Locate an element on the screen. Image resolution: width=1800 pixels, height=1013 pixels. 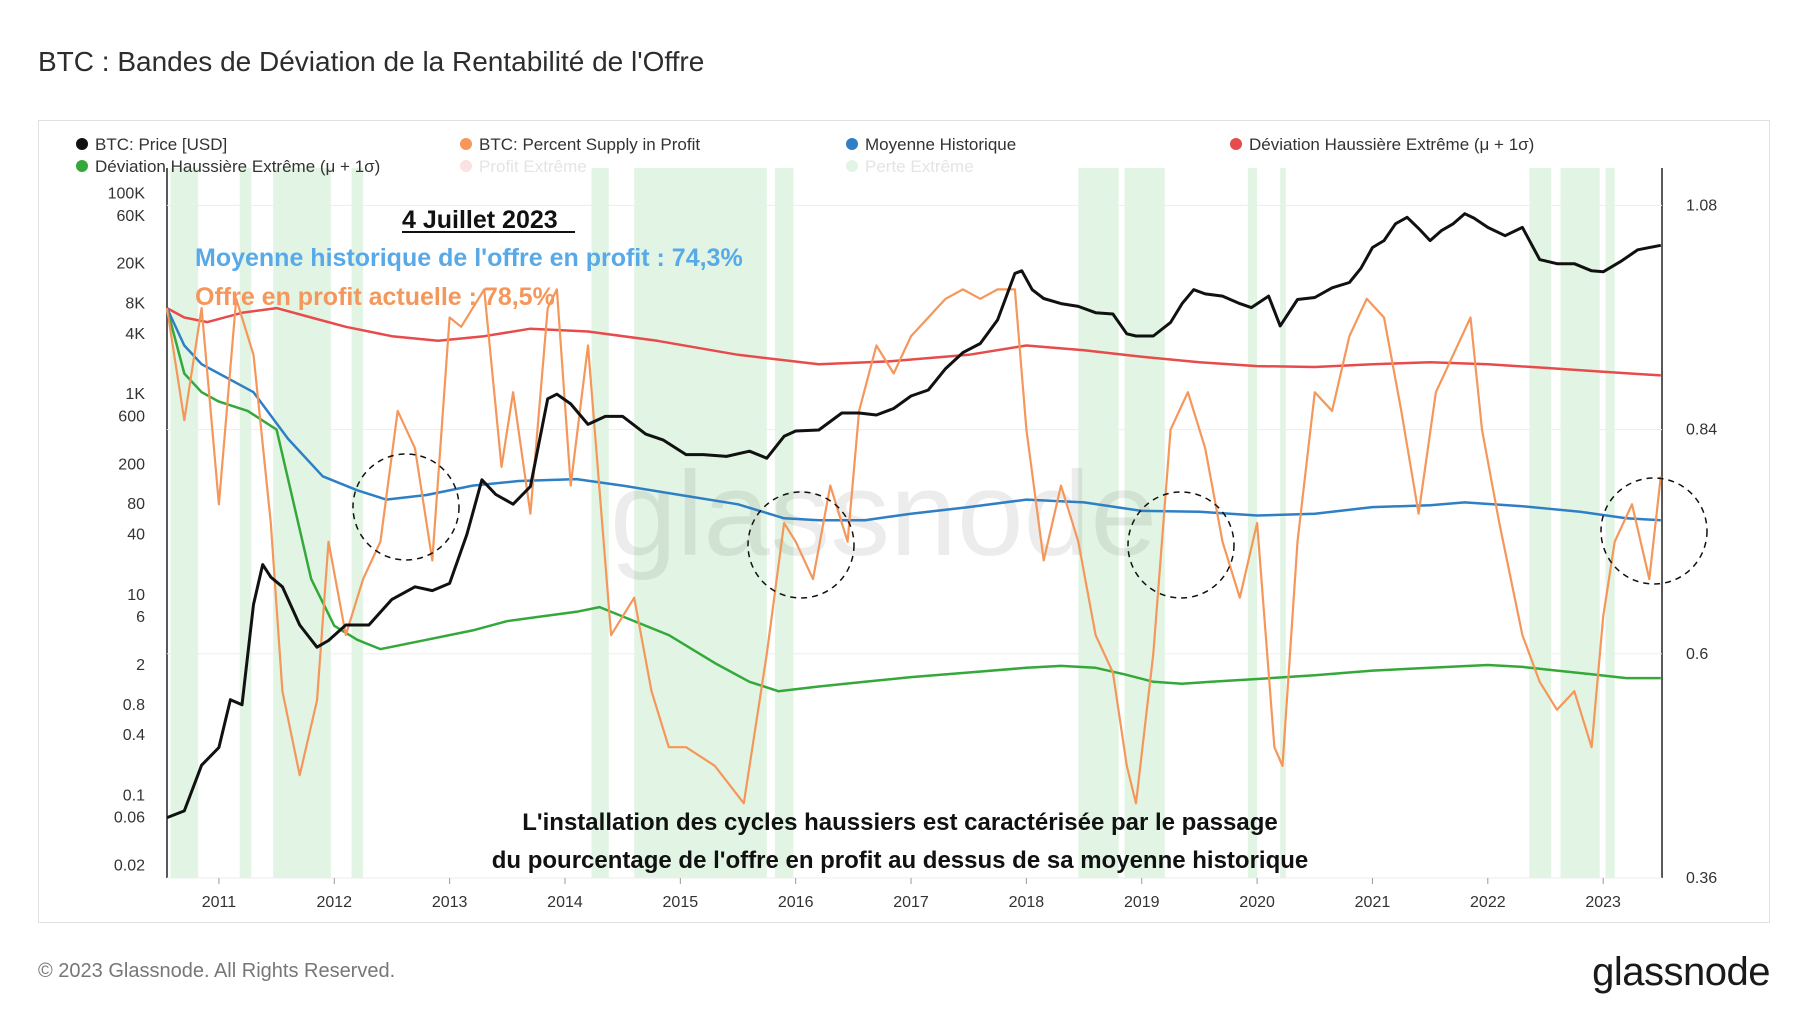
y-left-tick-label: 600 is located at coordinates (131, 416).